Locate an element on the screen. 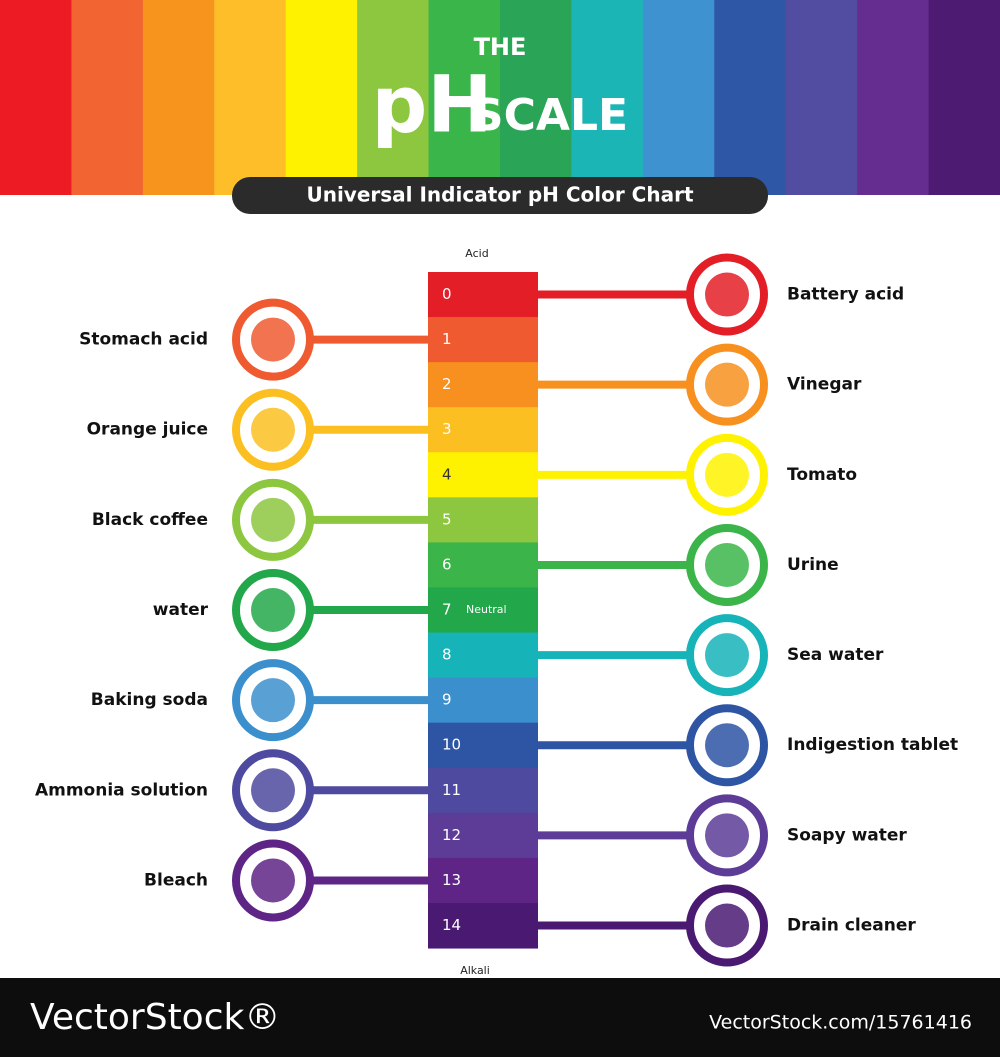  ph-number: 1 is located at coordinates (447, 339).